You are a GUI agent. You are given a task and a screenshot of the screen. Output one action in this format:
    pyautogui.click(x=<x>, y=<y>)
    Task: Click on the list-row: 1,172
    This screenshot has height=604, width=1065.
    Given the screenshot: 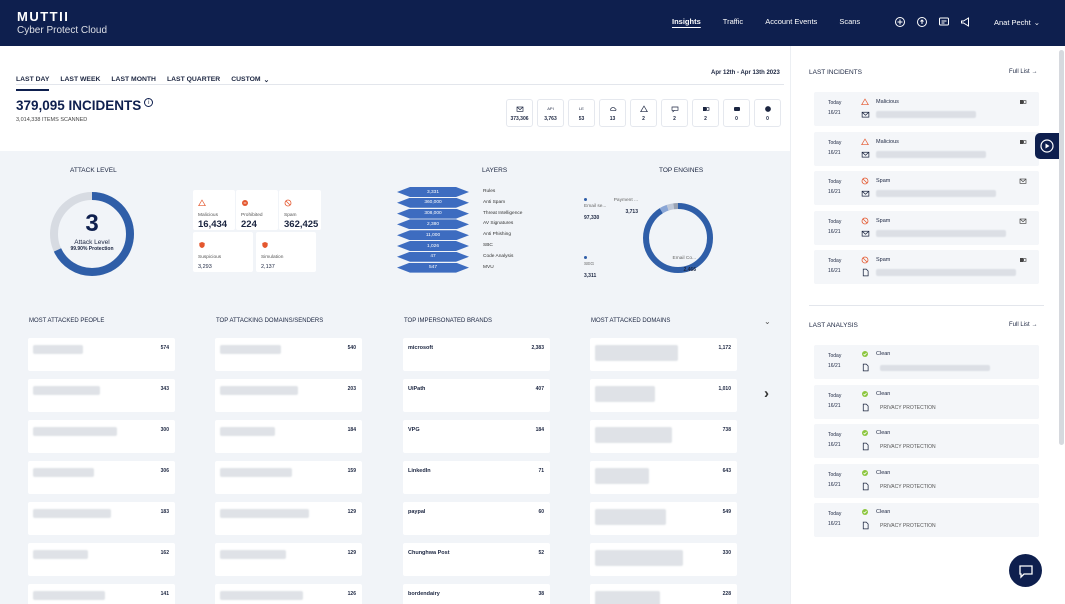 What is the action you would take?
    pyautogui.click(x=663, y=354)
    